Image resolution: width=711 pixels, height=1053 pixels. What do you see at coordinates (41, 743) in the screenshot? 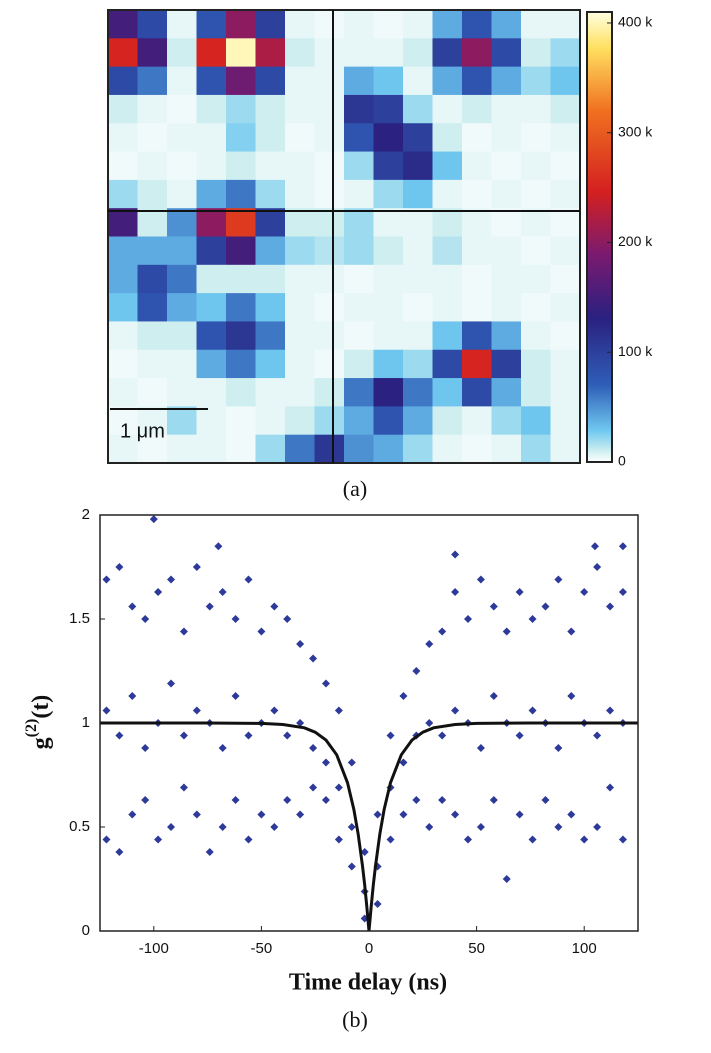
I see `y-label-base: g` at bounding box center [41, 743].